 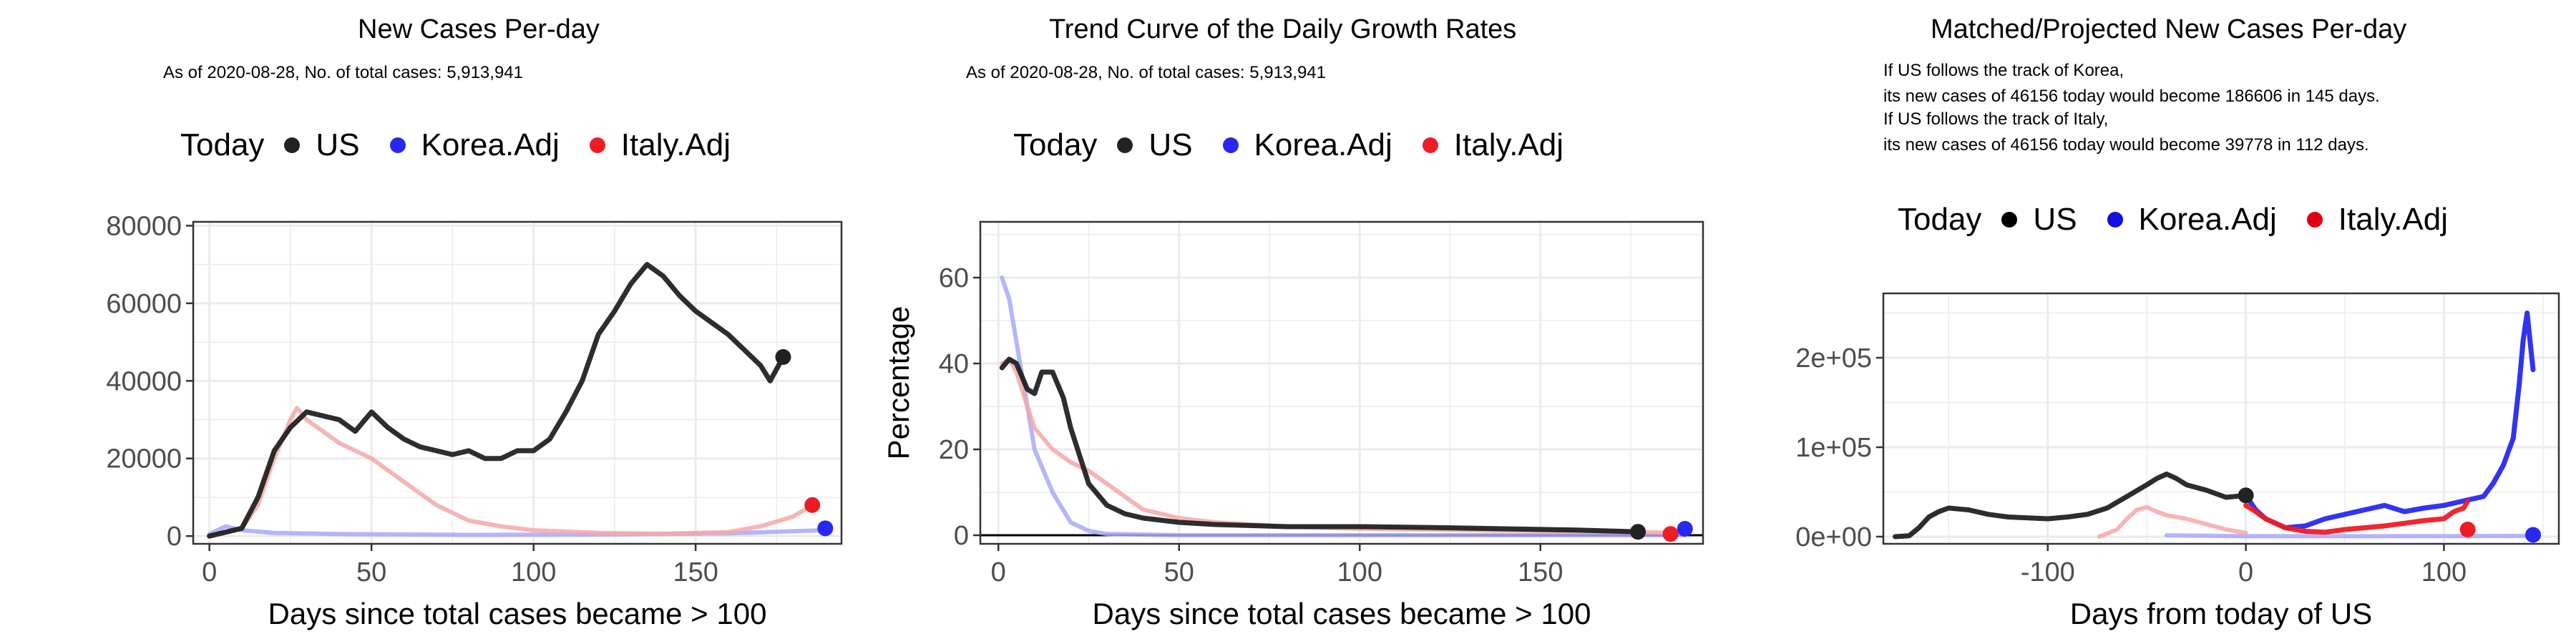 I want to click on chart-title: Trend Curve of the Daily Growth Rates, so click(x=1283, y=29).